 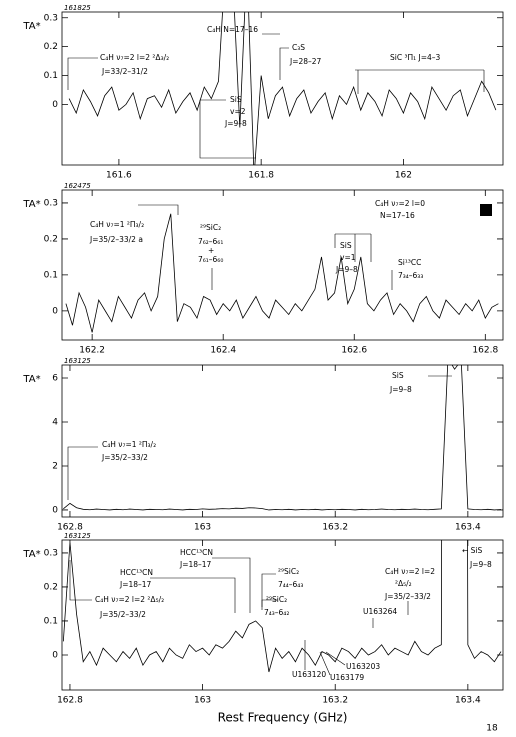 I want to click on x-tick-label: 162, so click(x=403, y=176).